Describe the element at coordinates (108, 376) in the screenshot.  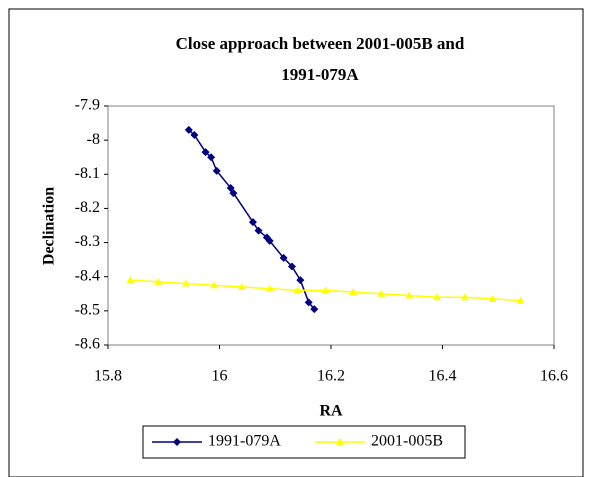
I see `x-tick-label: 15.8` at that location.